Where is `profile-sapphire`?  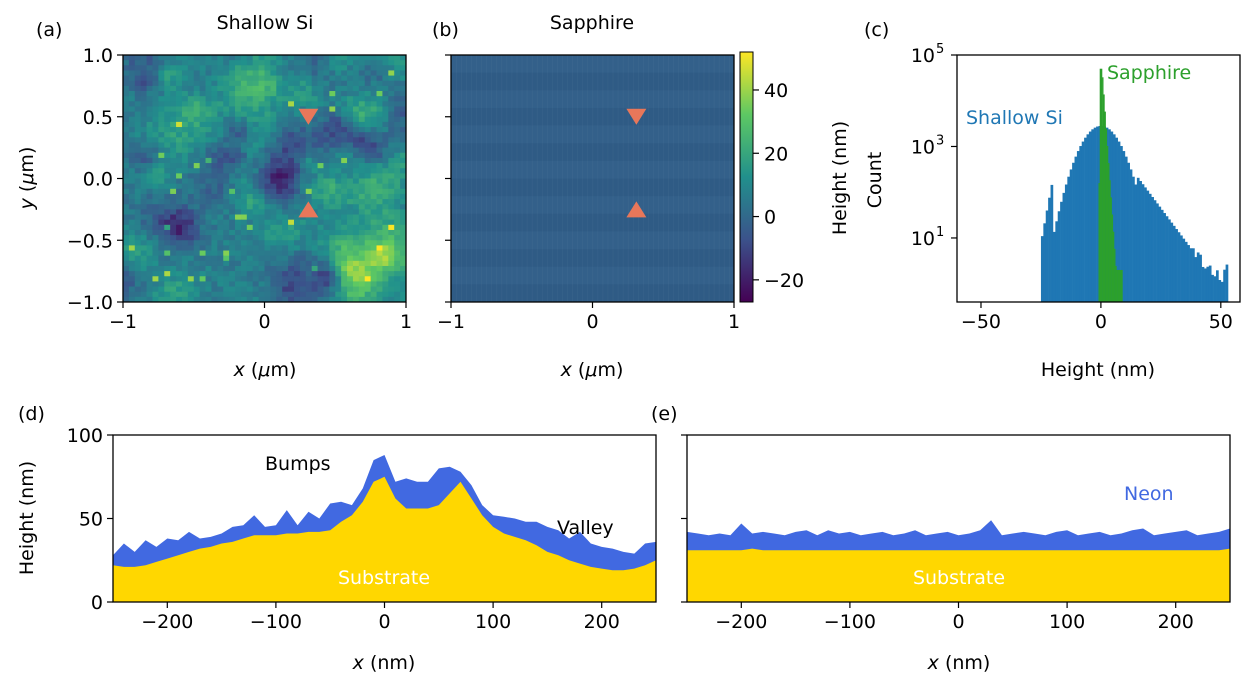 profile-sapphire is located at coordinates (958, 561).